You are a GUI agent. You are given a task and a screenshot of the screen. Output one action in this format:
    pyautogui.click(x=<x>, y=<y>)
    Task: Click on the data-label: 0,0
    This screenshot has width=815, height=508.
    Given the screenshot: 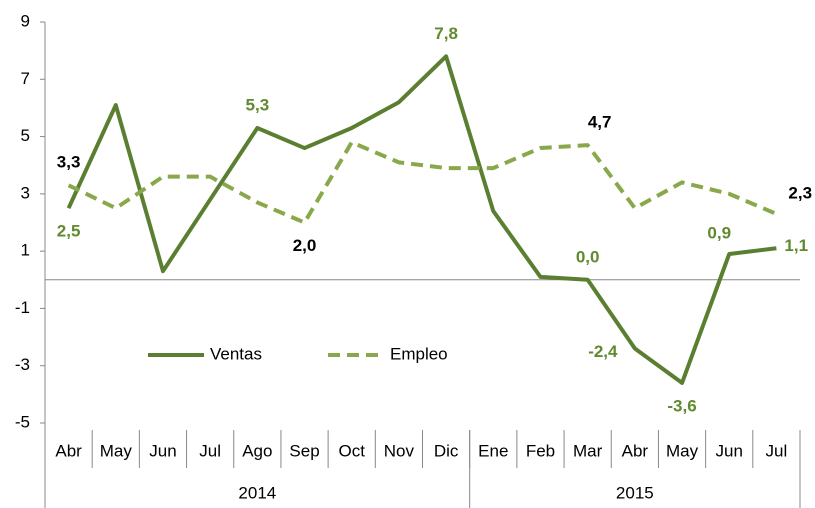 What is the action you would take?
    pyautogui.click(x=588, y=256)
    